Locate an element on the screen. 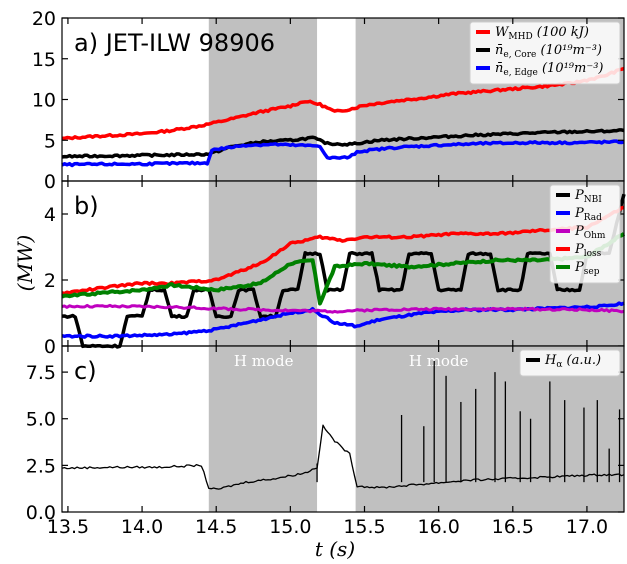 This screenshot has height=564, width=627. series-line-n-e-core-10-19-m-3- is located at coordinates (343, 143).